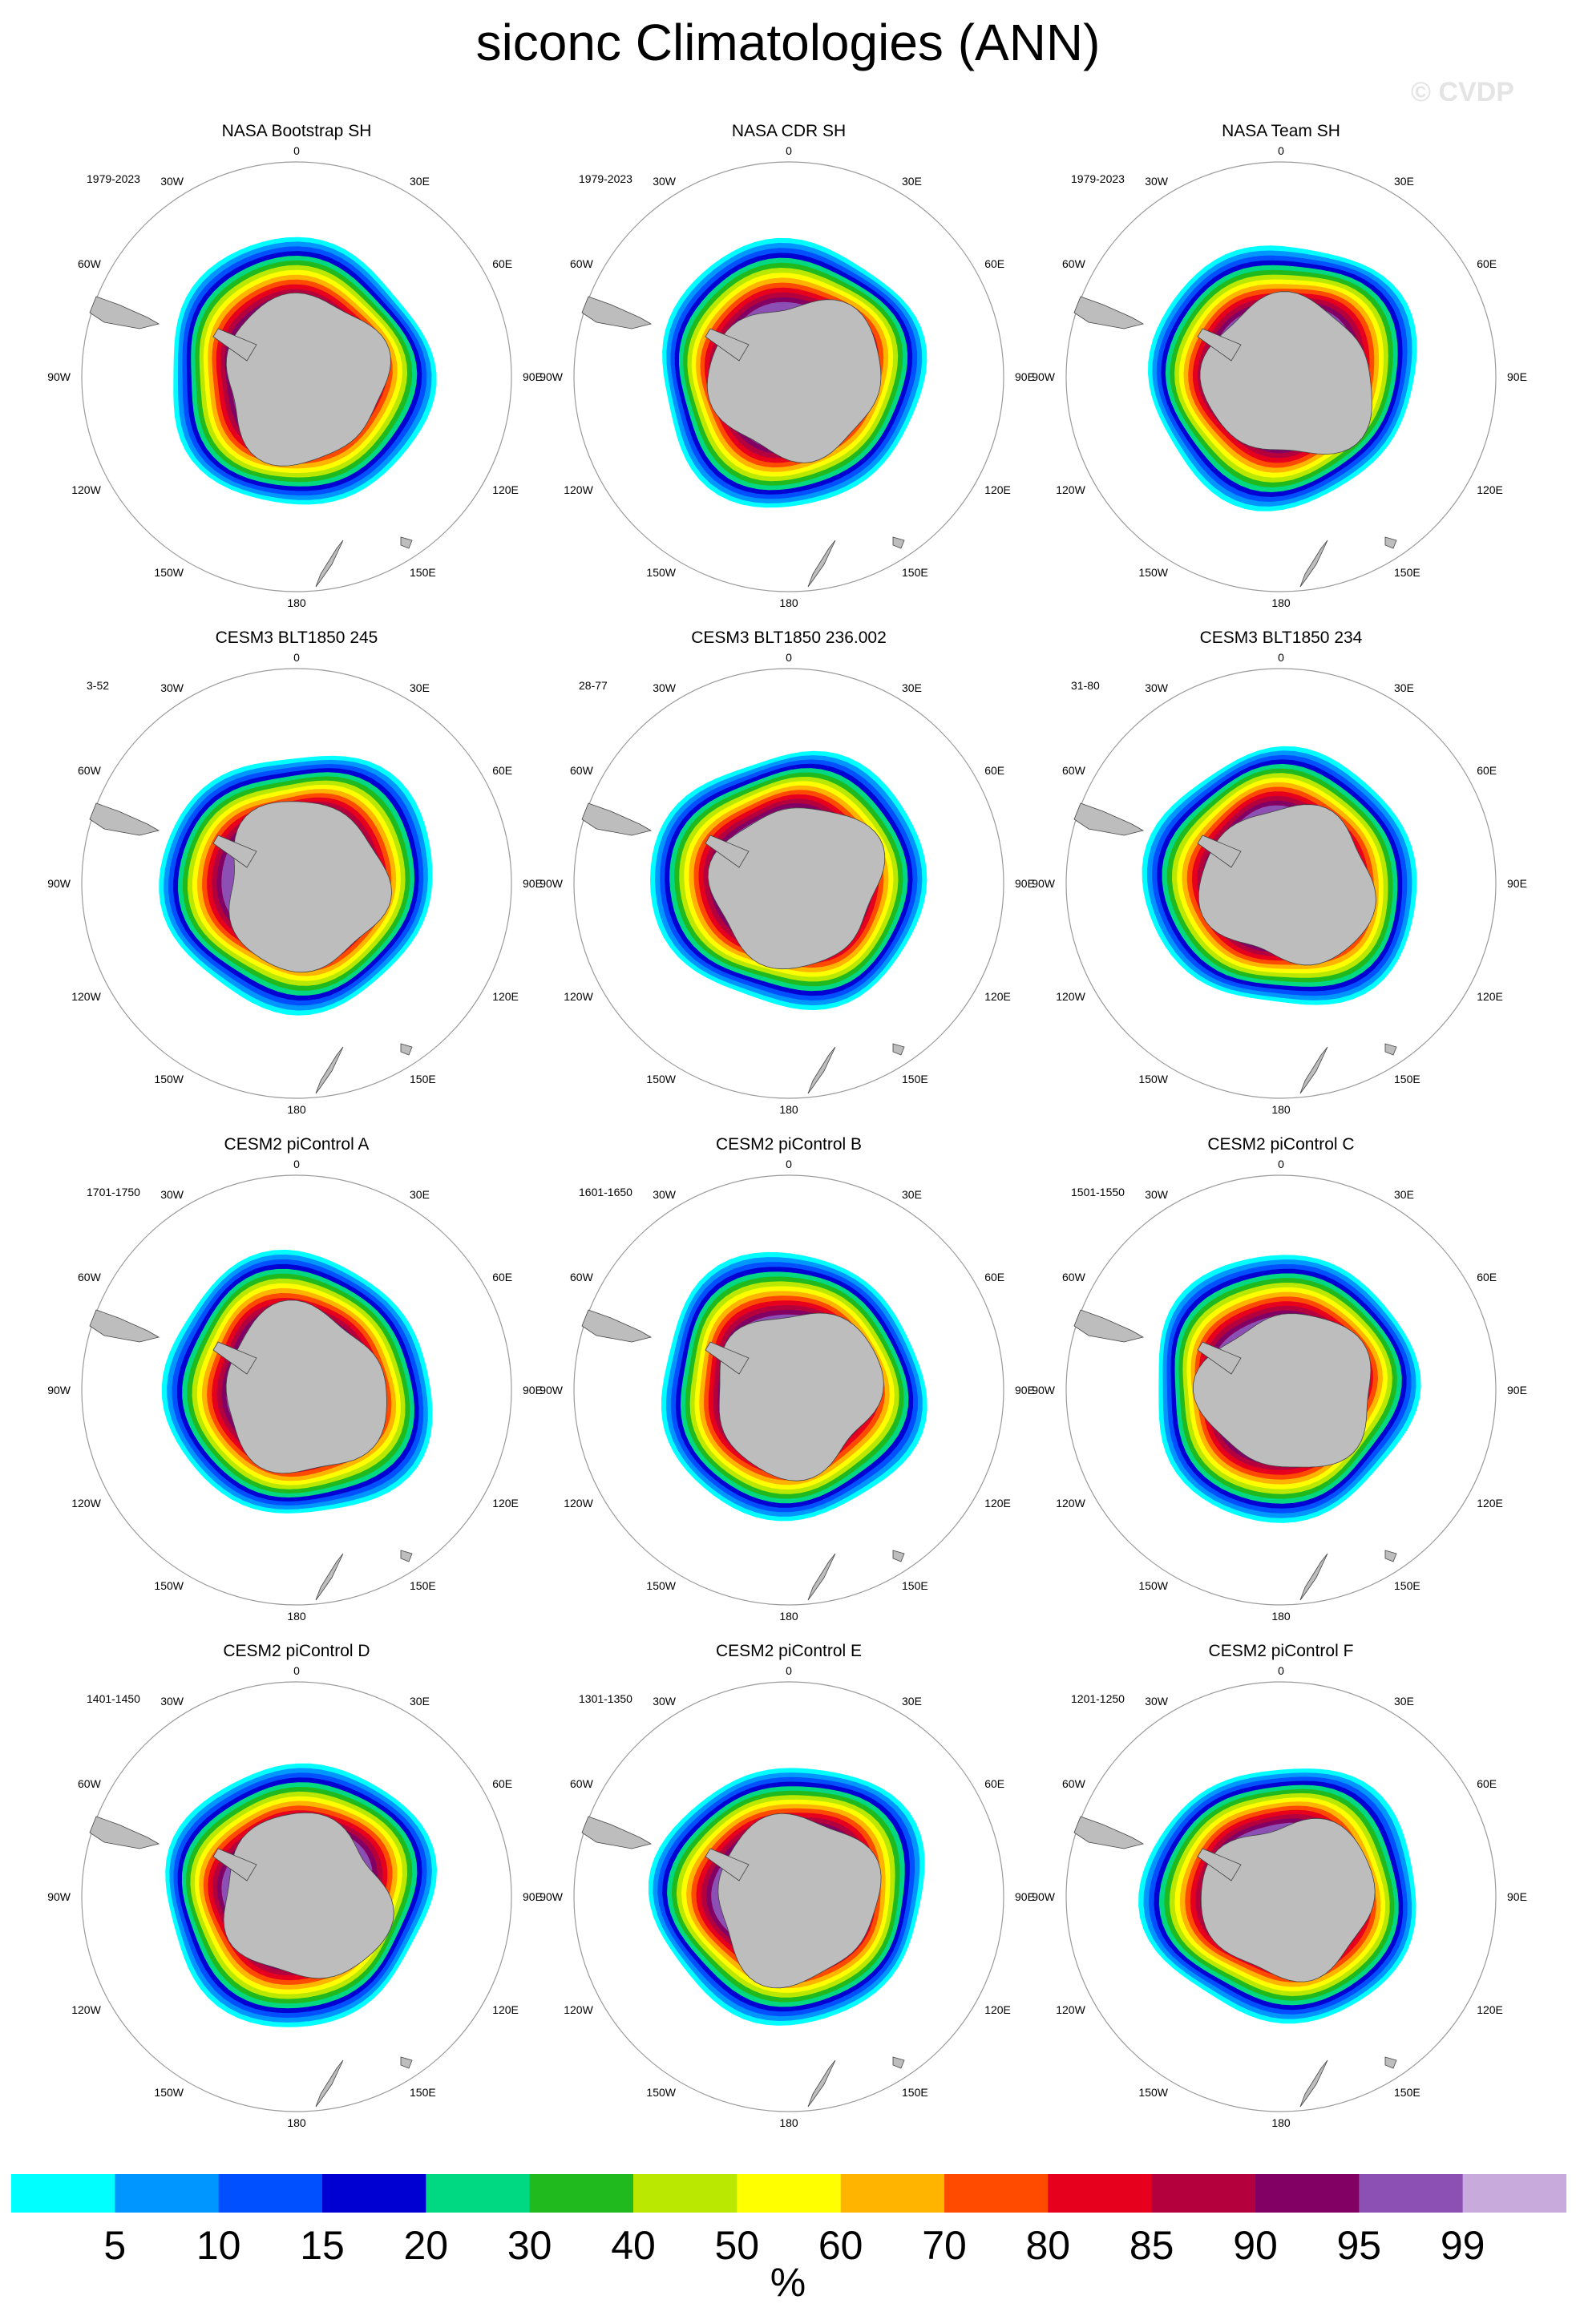 This screenshot has width=1576, height=2324. What do you see at coordinates (605, 178) in the screenshot?
I see `period-label: 1979-2023` at bounding box center [605, 178].